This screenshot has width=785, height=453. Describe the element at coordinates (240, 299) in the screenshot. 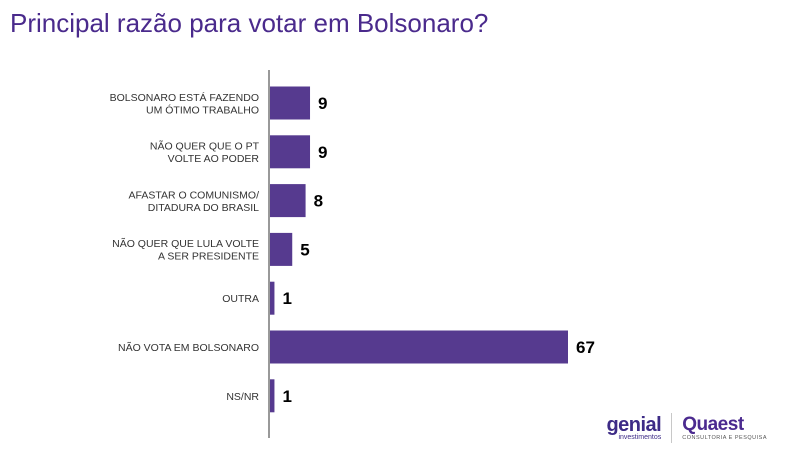

I see `category-label-4-line-0: OUTRA` at that location.